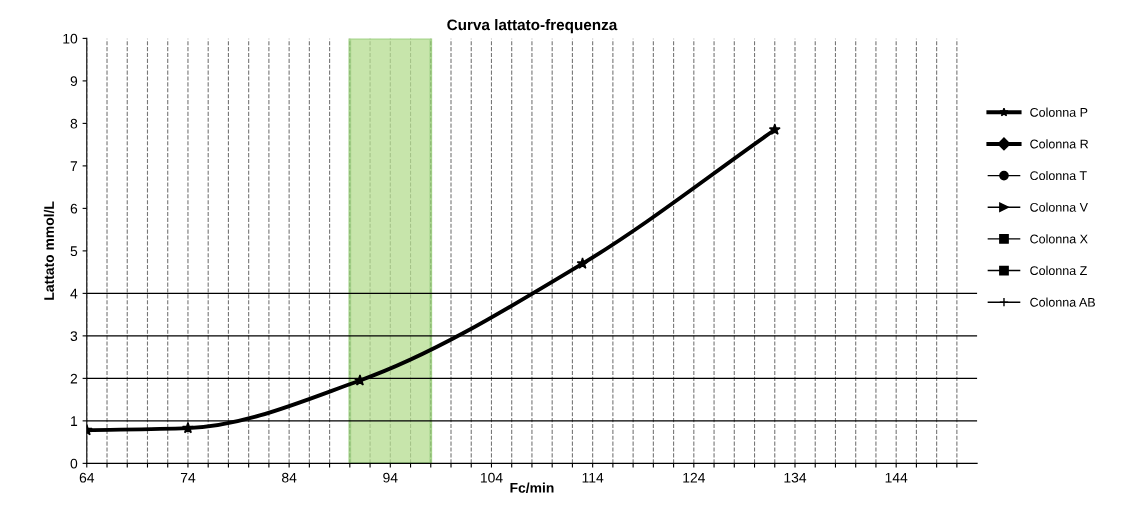 The height and width of the screenshot is (512, 1127). I want to click on legend-label: Colonna T, so click(1058, 175).